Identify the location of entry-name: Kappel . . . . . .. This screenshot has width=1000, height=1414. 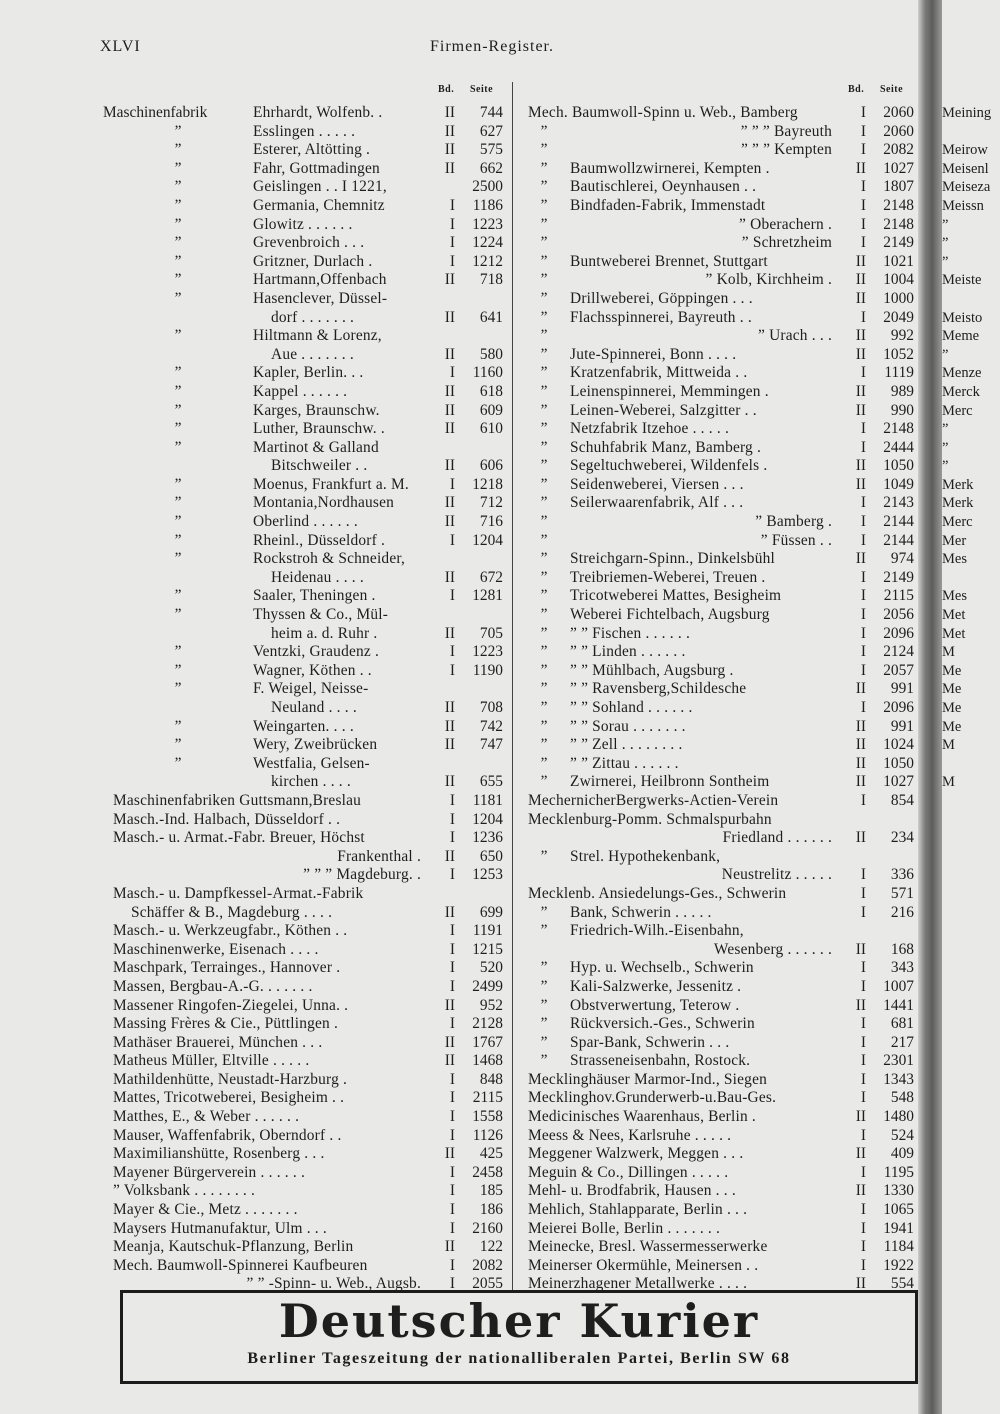
(300, 391).